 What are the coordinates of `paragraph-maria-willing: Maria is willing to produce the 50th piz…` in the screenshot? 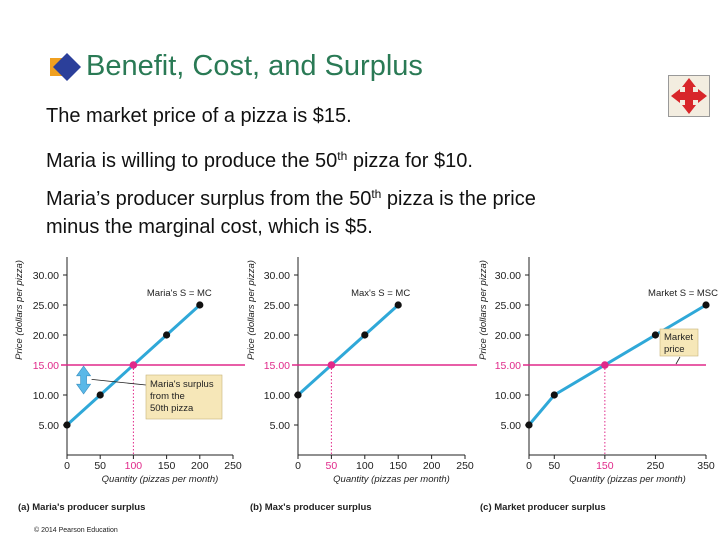 It's located at (259, 161).